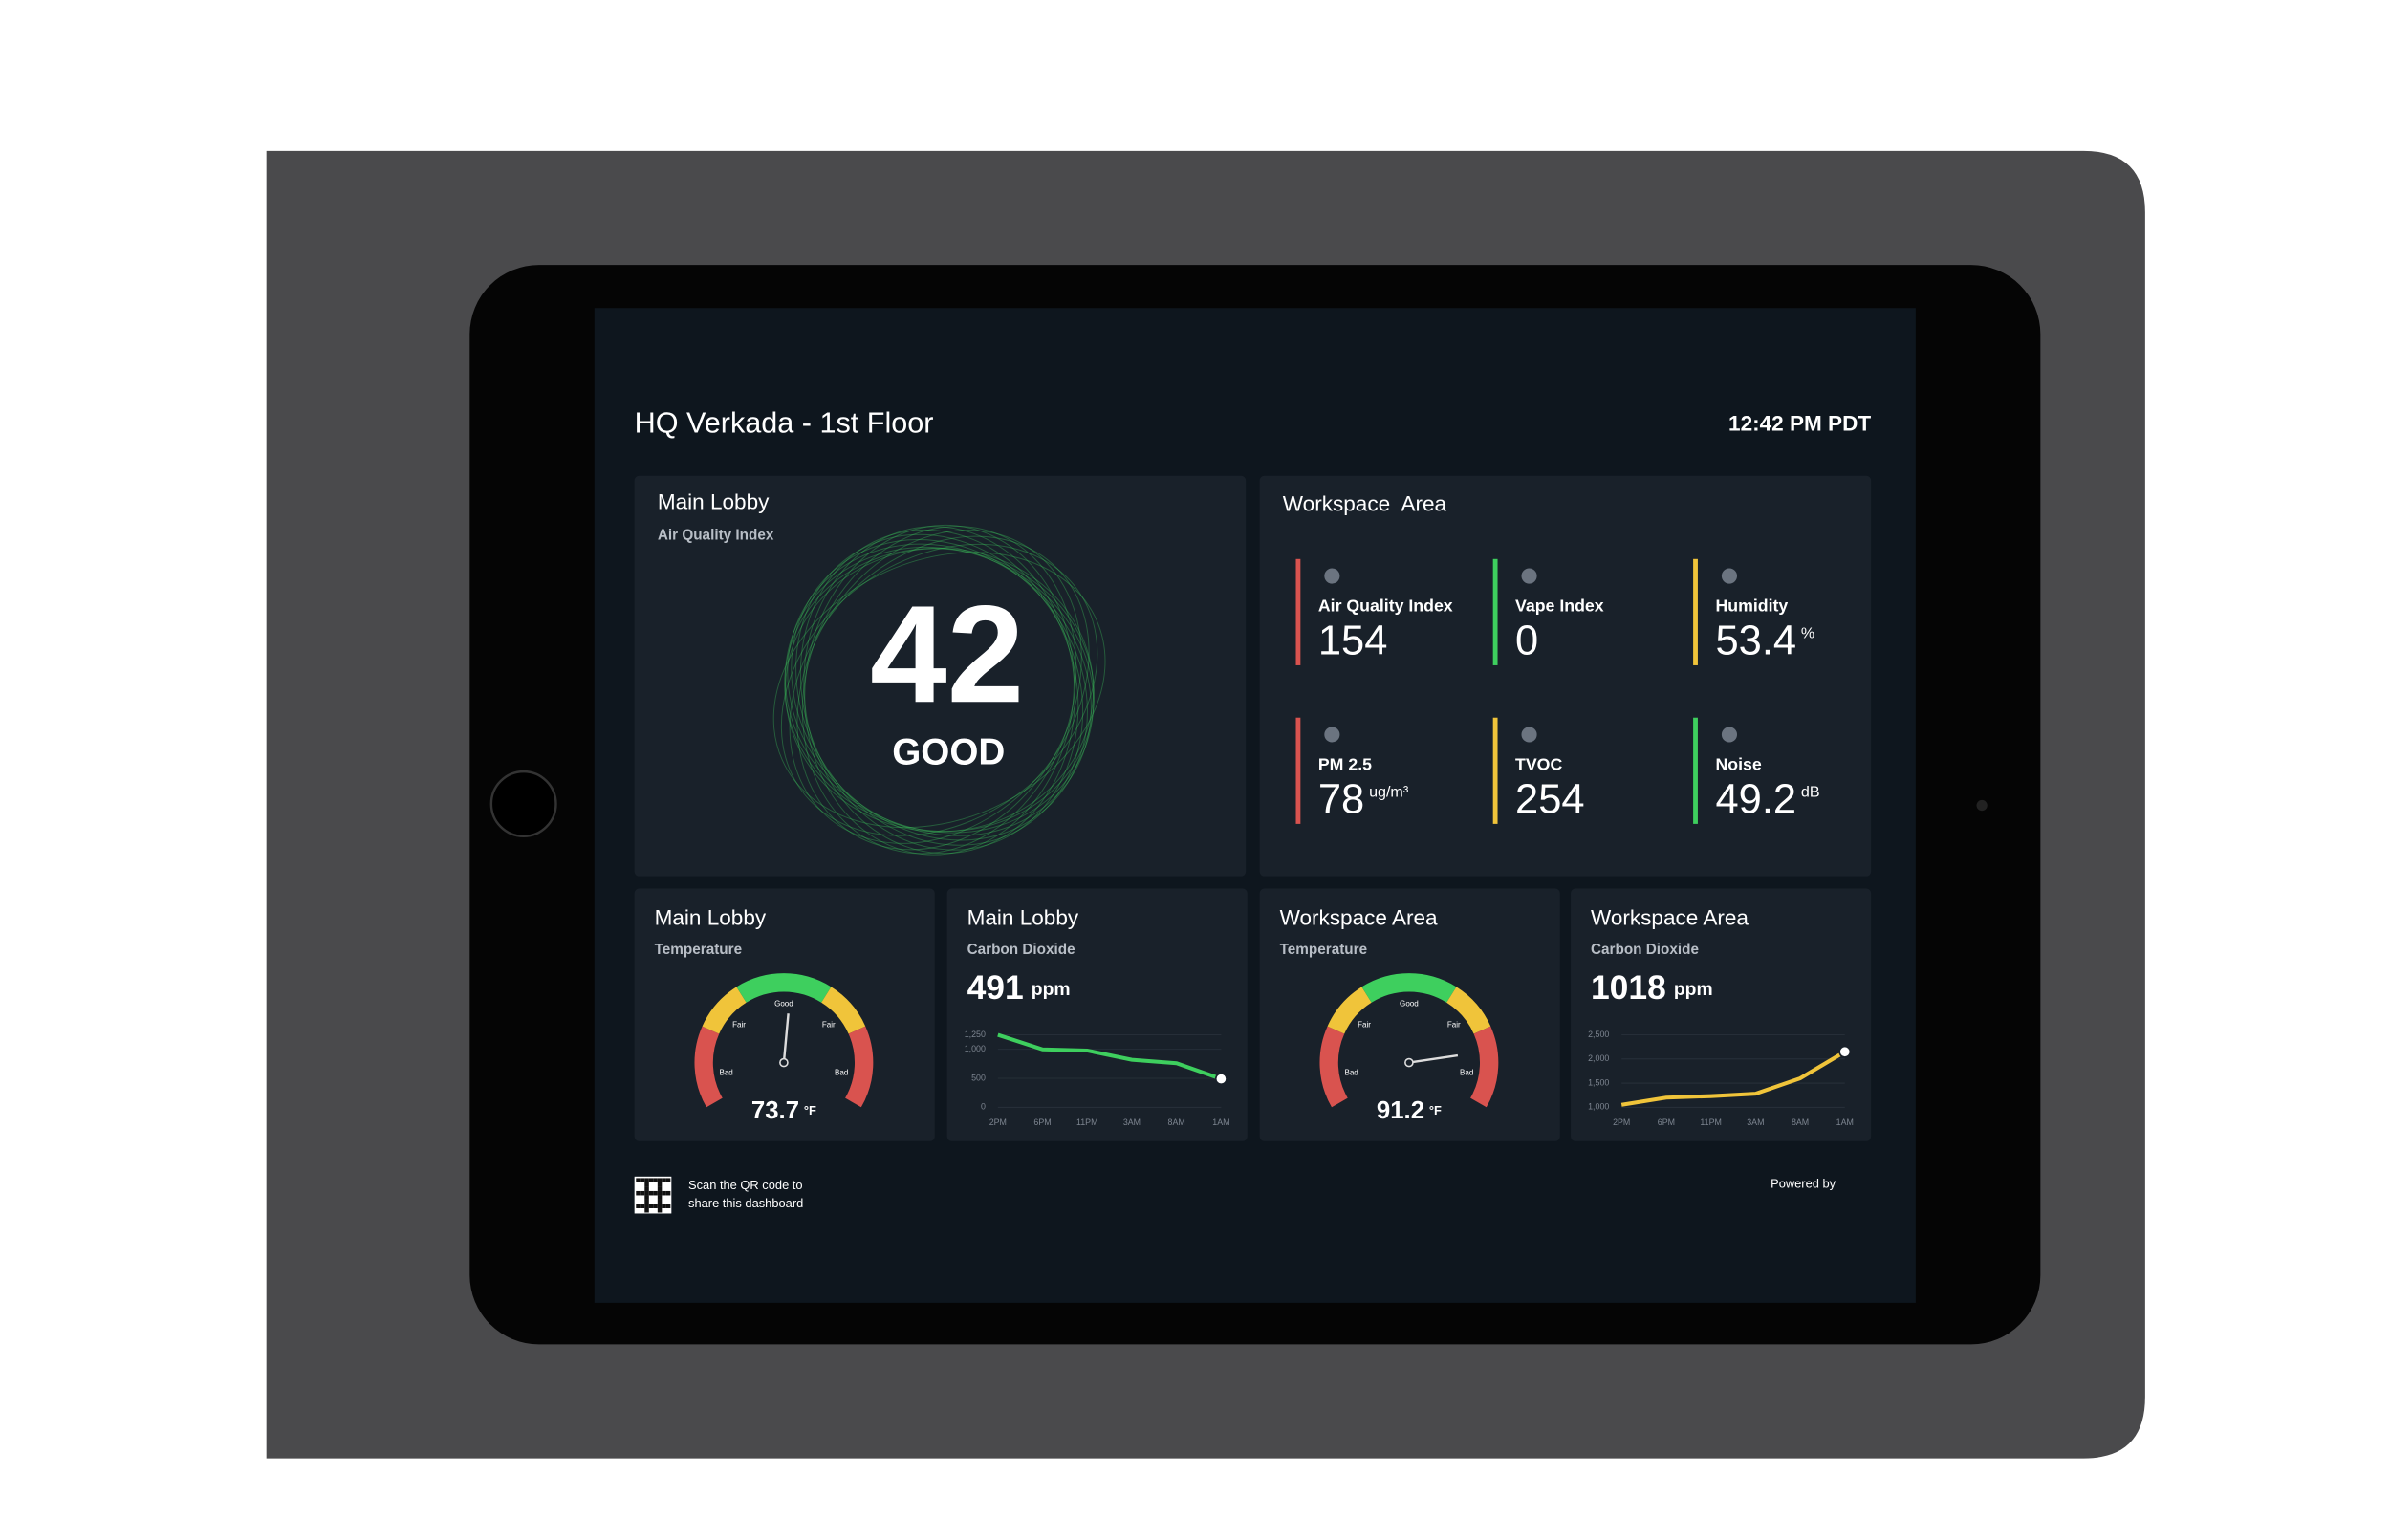 Image resolution: width=2390 pixels, height=1540 pixels. Describe the element at coordinates (1363, 800) in the screenshot. I see `metric-value: 78 ug/m³` at that location.